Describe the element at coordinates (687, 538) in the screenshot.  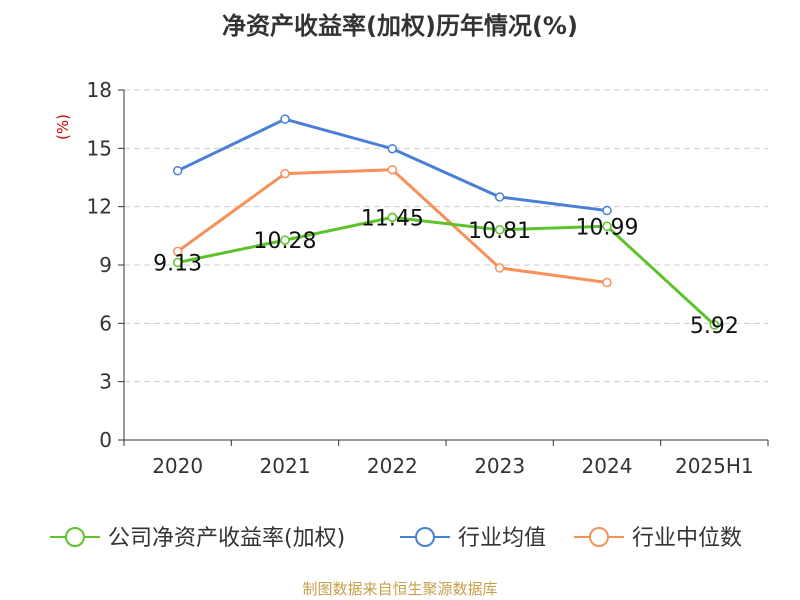
I see `legend-label: 行业中位数` at that location.